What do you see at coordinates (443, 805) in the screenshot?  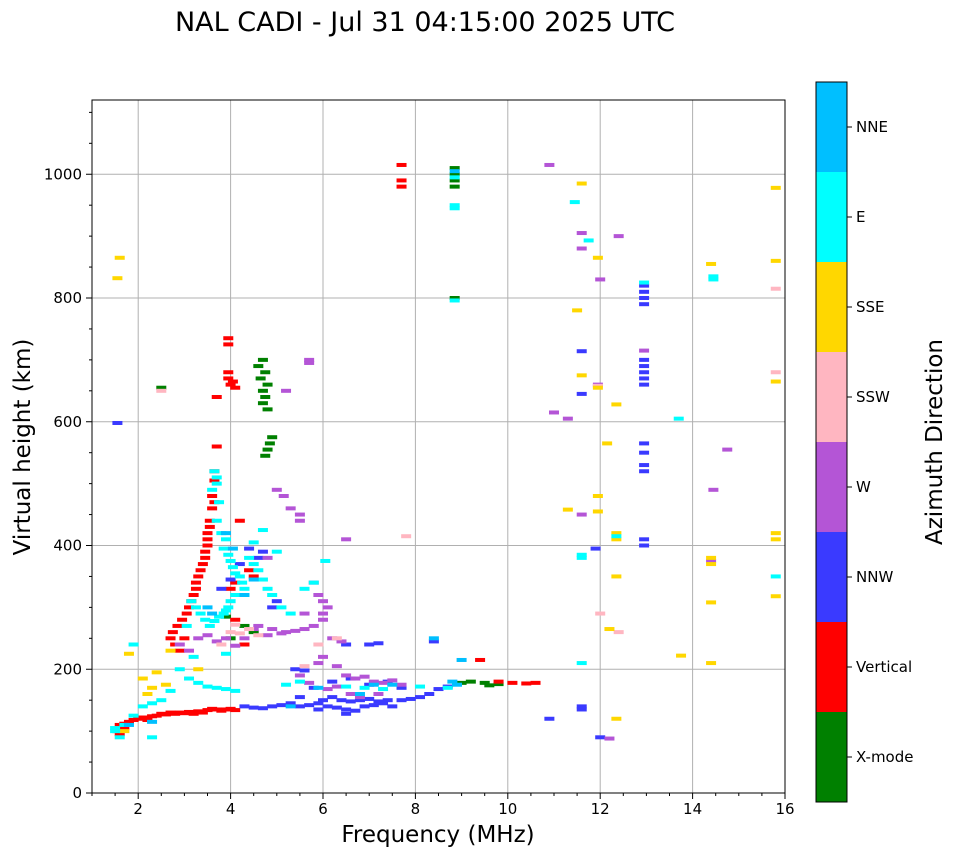 I see `x-axis-ticks: 2 4 6 8 10 12 14 16` at bounding box center [443, 805].